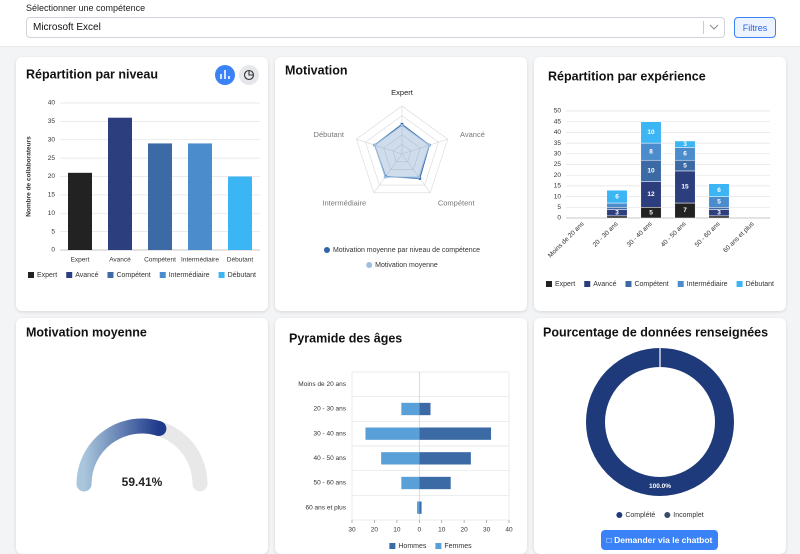  What do you see at coordinates (651, 151) in the screenshot?
I see `data-label: 8` at bounding box center [651, 151].